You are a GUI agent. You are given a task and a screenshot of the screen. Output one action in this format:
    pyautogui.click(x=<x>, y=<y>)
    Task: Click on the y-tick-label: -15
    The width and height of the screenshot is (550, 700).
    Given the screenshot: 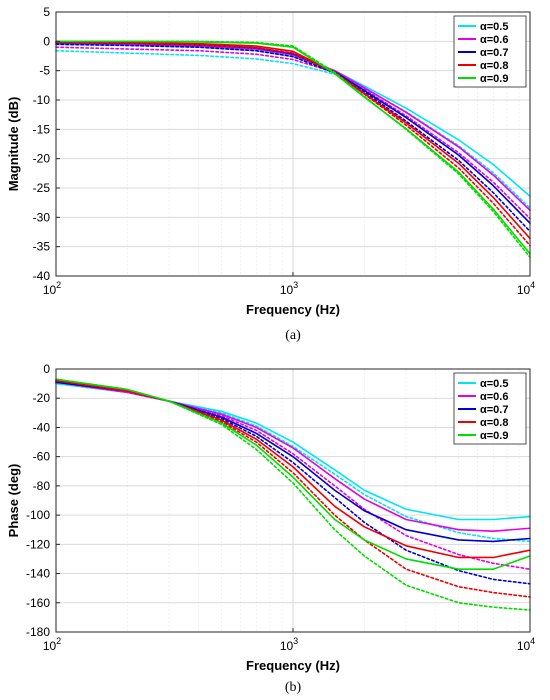 What is the action you would take?
    pyautogui.click(x=42, y=129)
    